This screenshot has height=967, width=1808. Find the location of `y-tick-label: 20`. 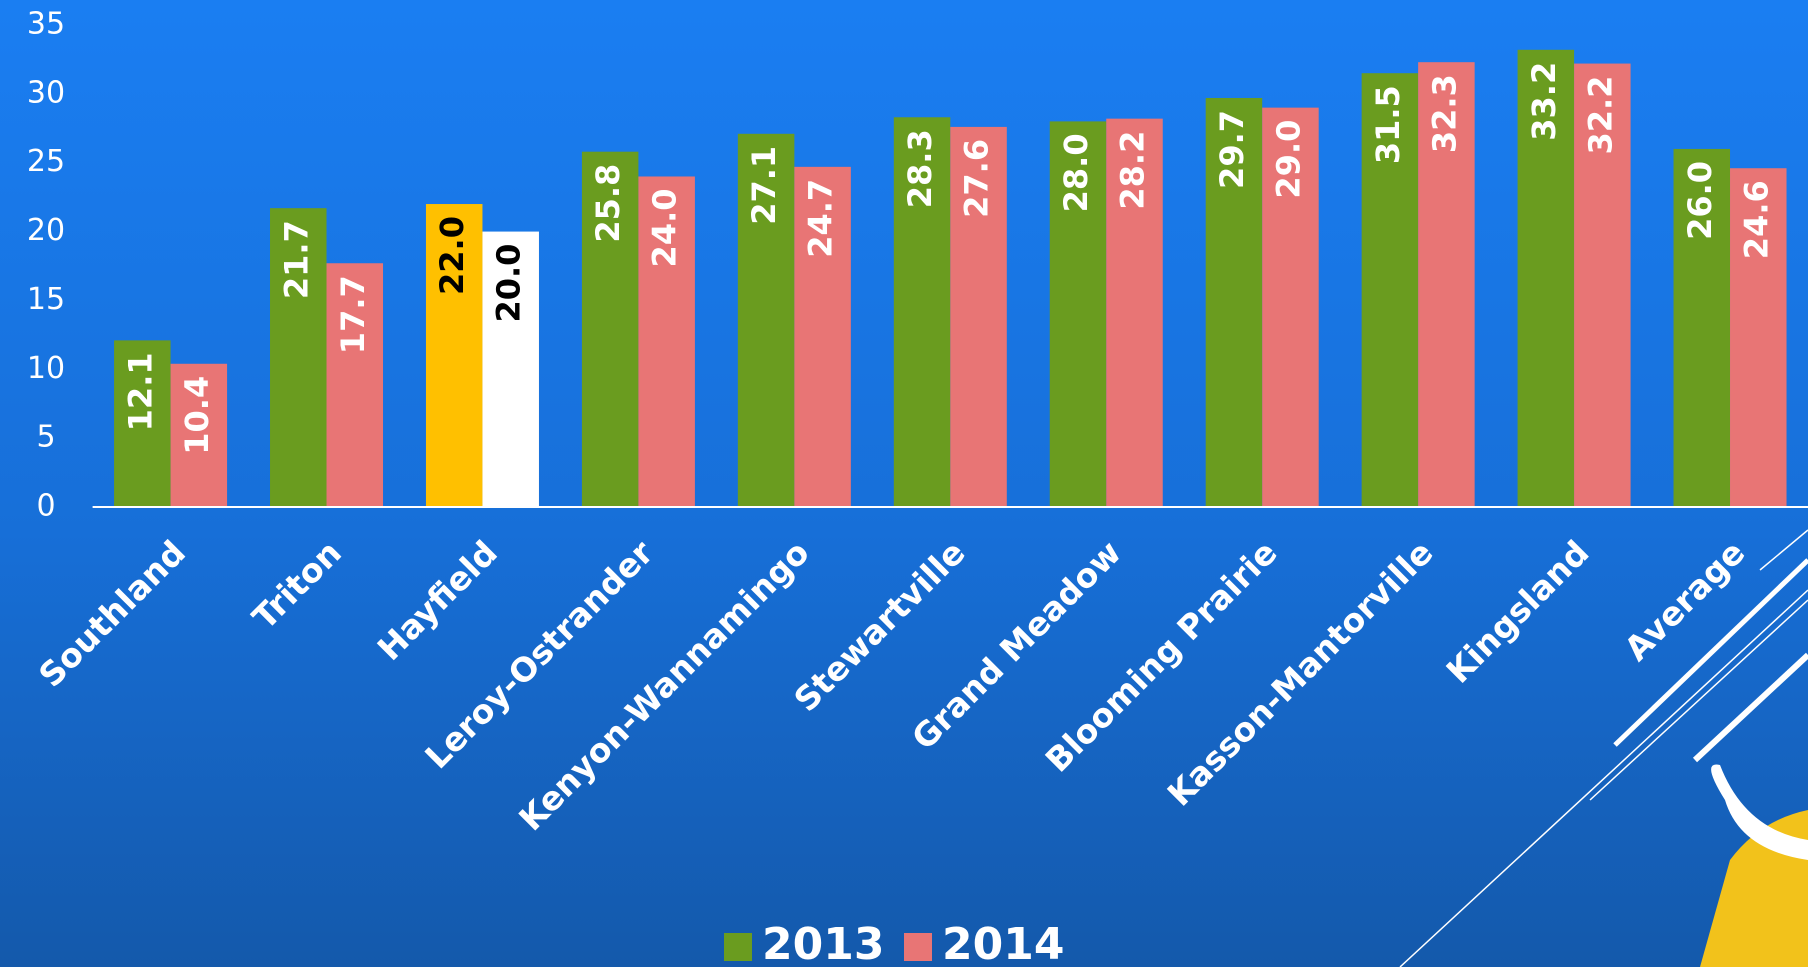

y-tick-label: 20 is located at coordinates (46, 230).